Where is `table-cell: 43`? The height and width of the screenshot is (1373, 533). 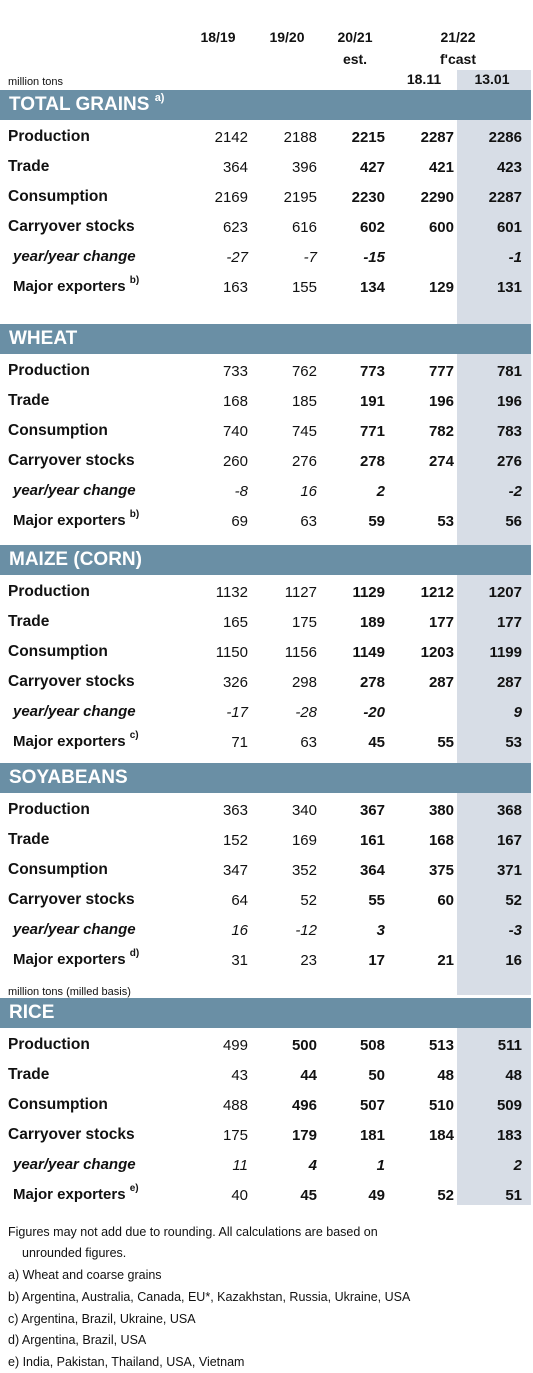
table-cell: 43 is located at coordinates (239, 1075).